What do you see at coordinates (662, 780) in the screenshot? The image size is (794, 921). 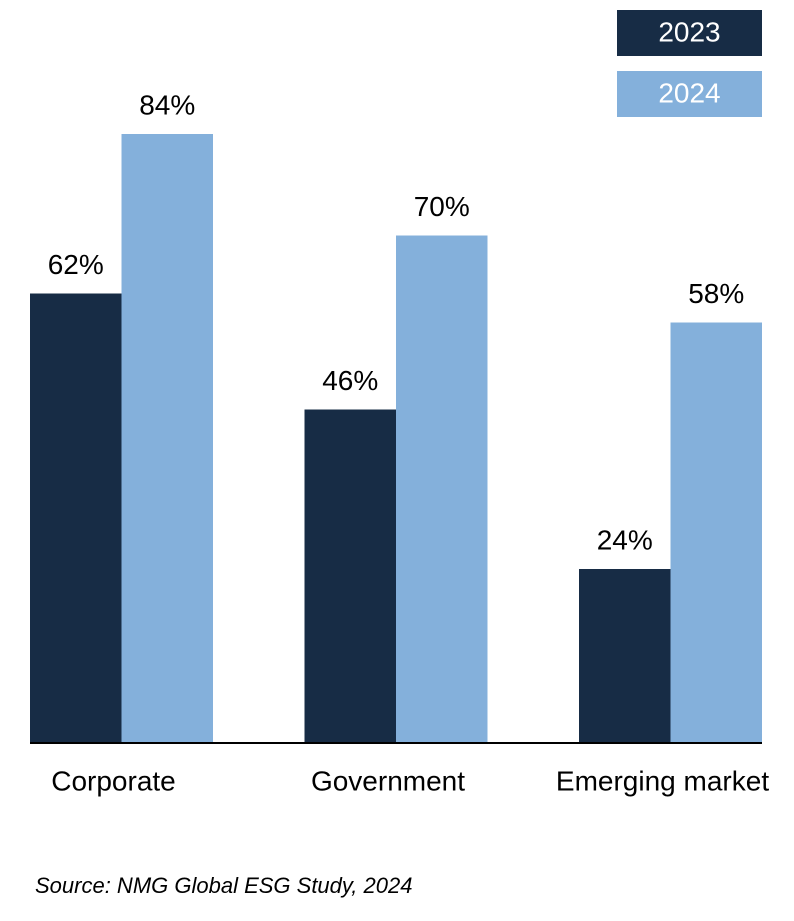 I see `x-tick-label: Emerging market` at bounding box center [662, 780].